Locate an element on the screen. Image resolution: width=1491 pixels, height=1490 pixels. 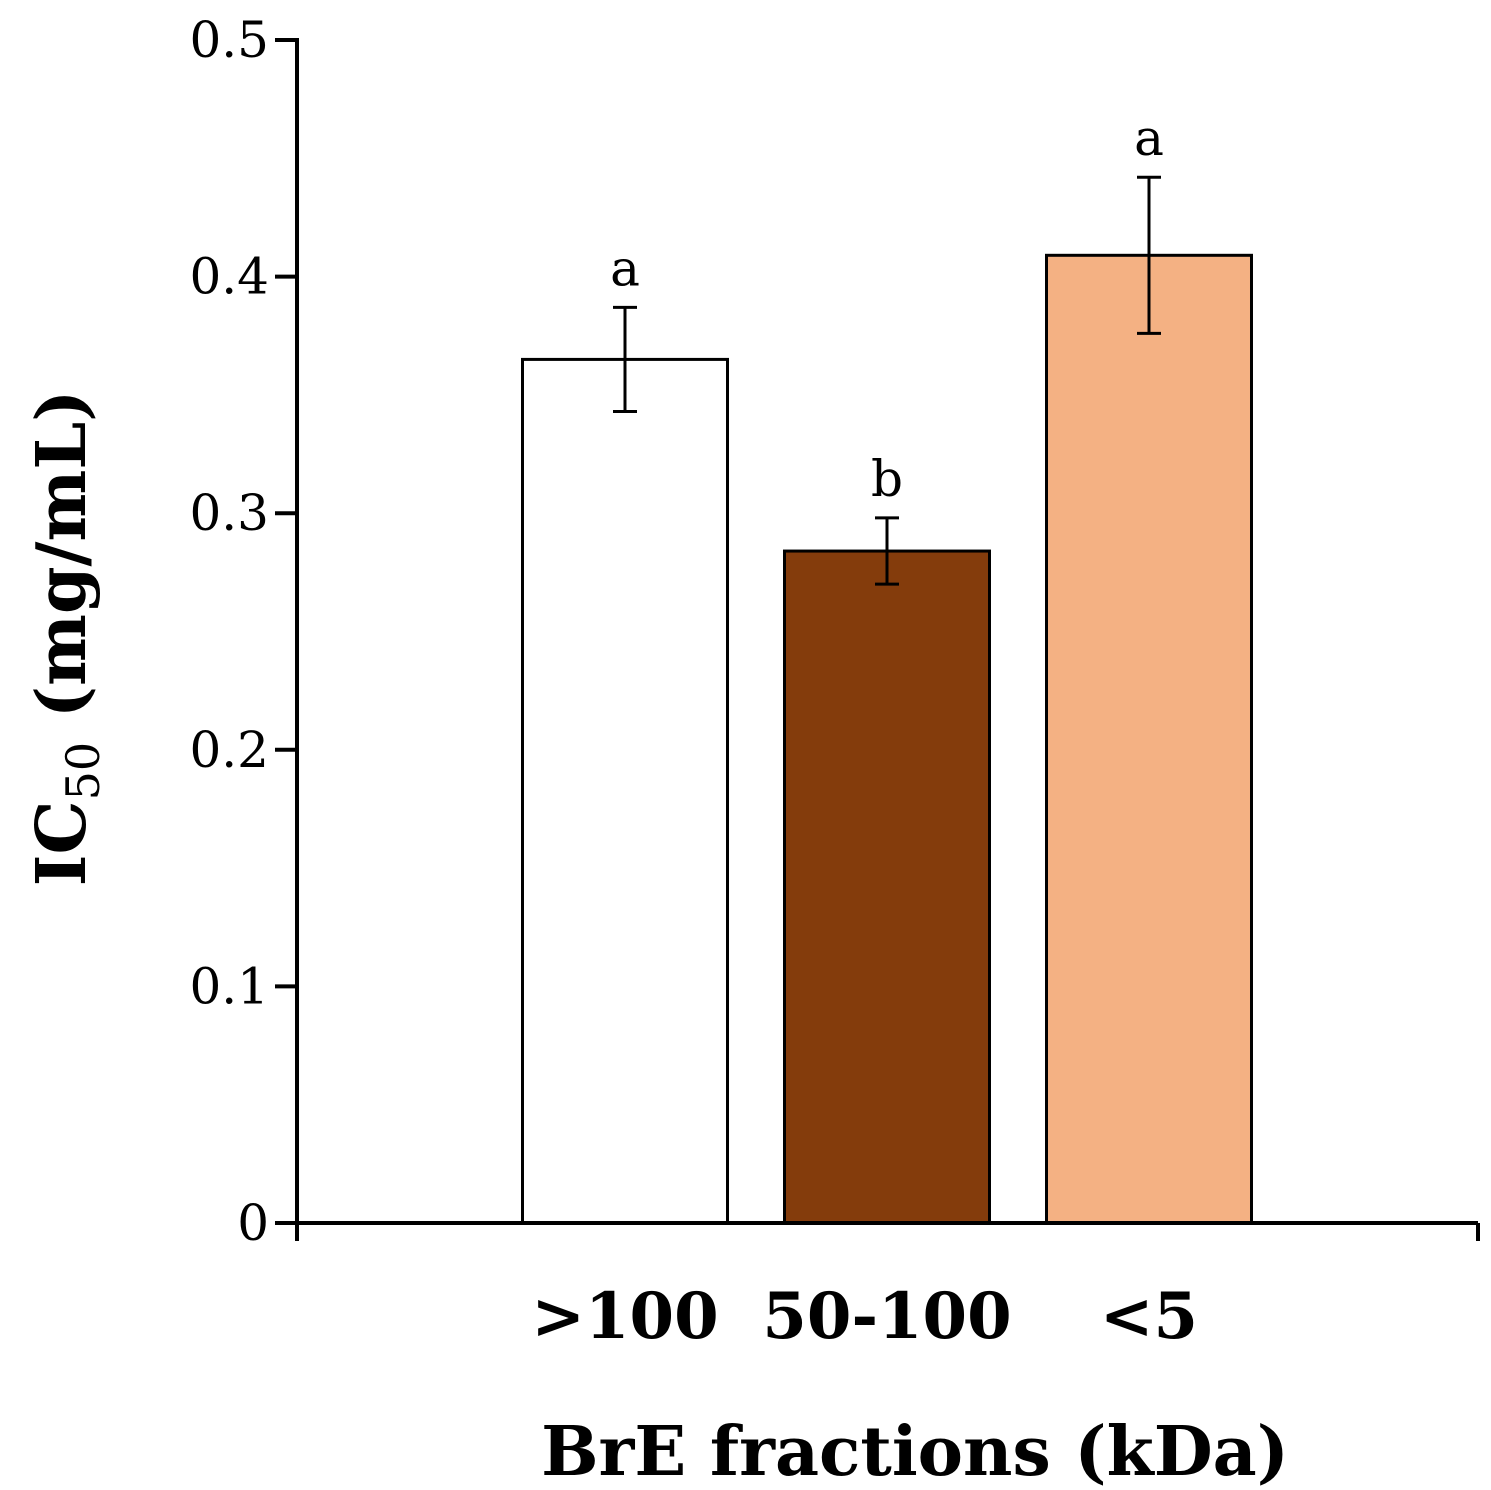
x-tick-label: <5 is located at coordinates (1149, 1316).